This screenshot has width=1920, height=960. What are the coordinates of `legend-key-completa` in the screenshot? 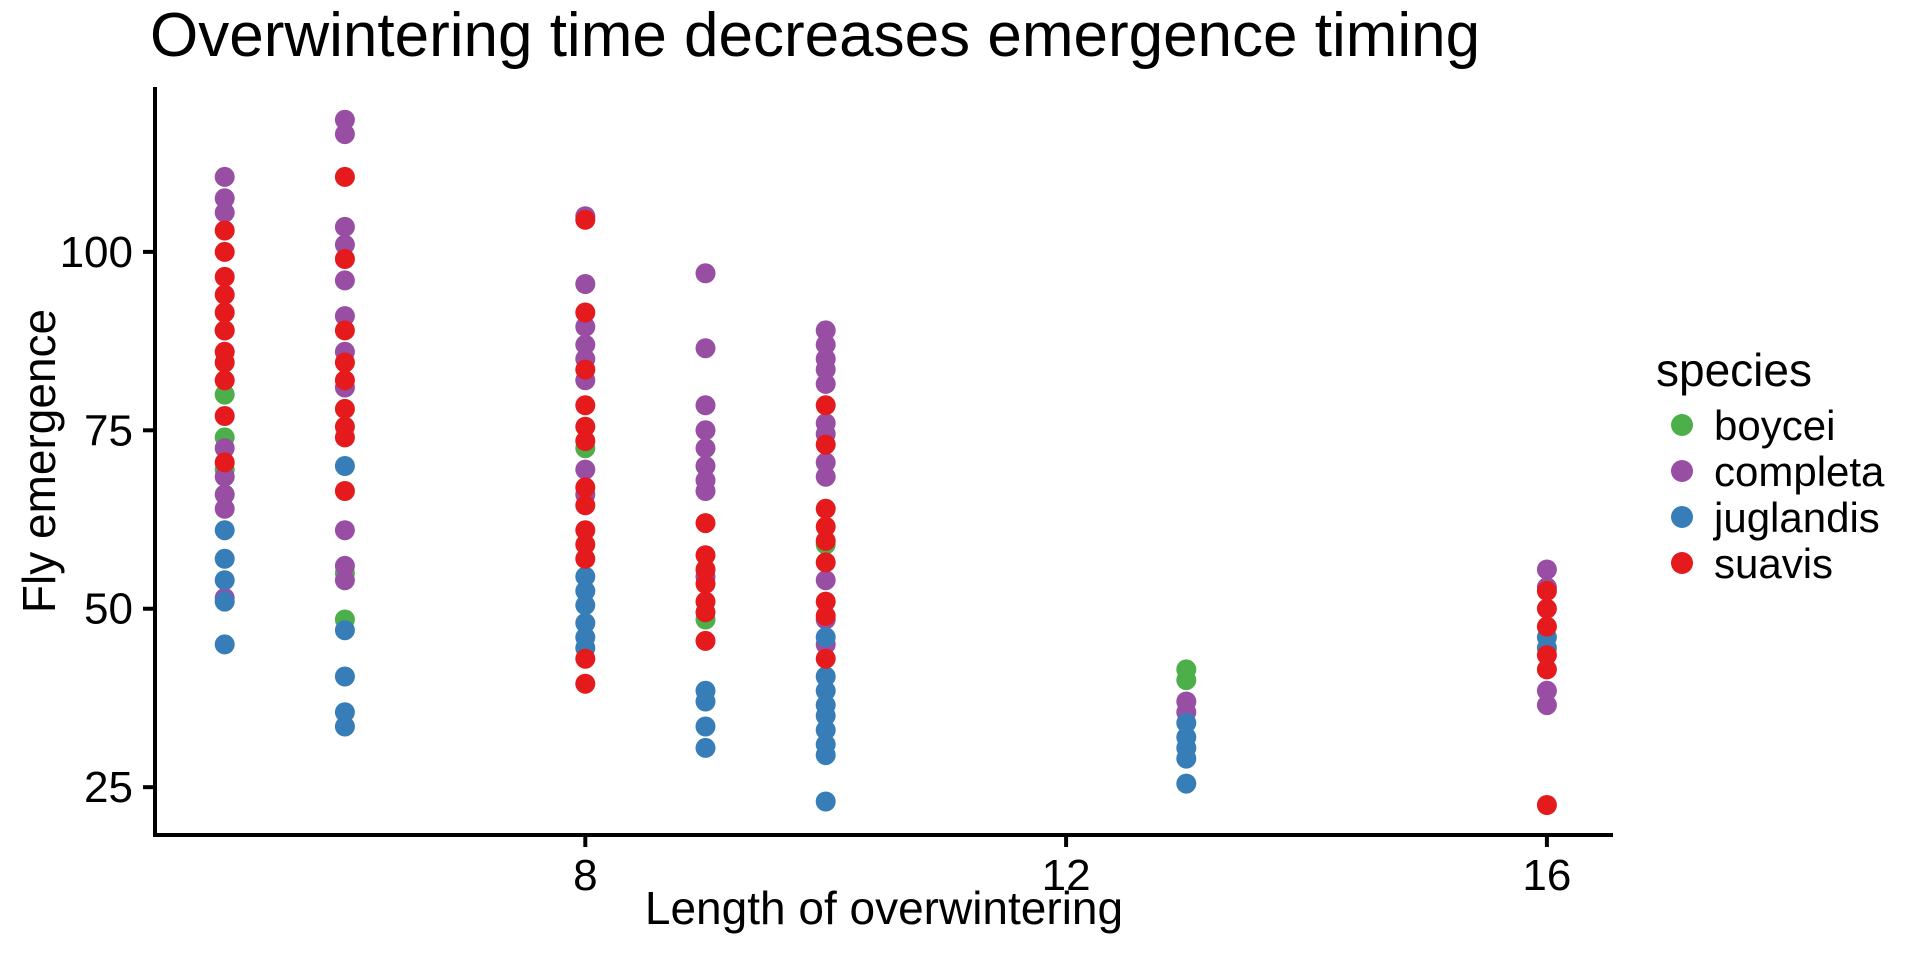 It's located at (1682, 471).